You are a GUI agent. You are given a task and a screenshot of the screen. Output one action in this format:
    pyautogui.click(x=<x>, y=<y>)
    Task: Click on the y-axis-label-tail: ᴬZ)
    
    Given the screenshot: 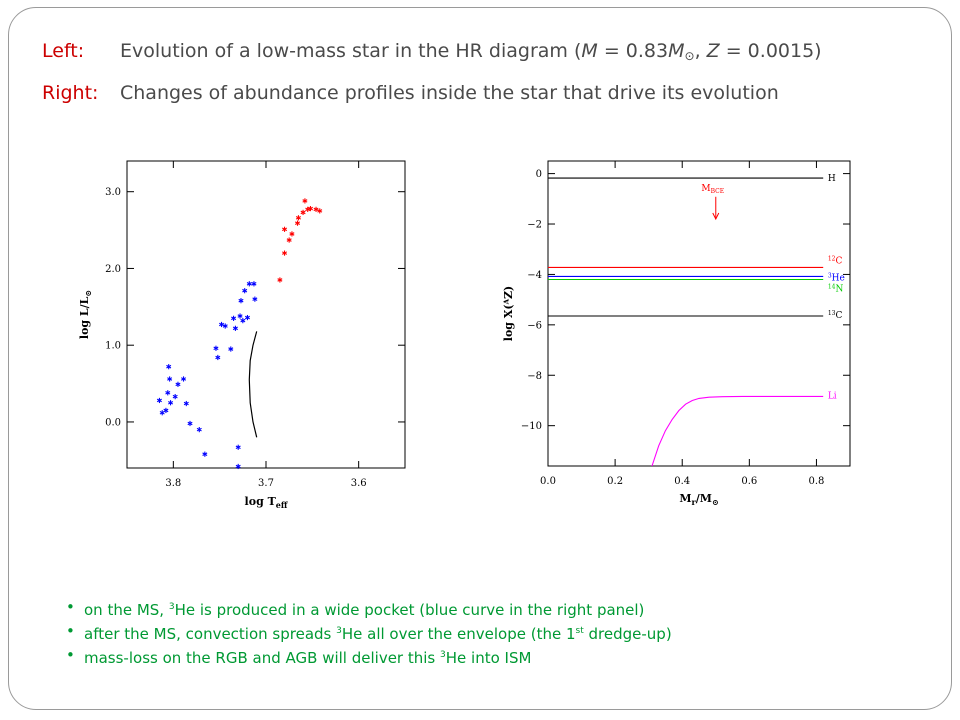 What is the action you would take?
    pyautogui.click(x=508, y=296)
    